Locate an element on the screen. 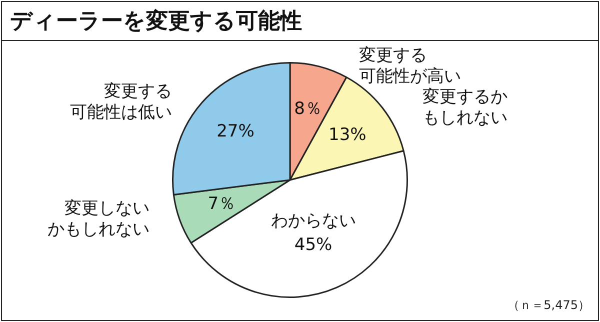 The width and height of the screenshot is (600, 322). data-label: 45% is located at coordinates (313, 245).